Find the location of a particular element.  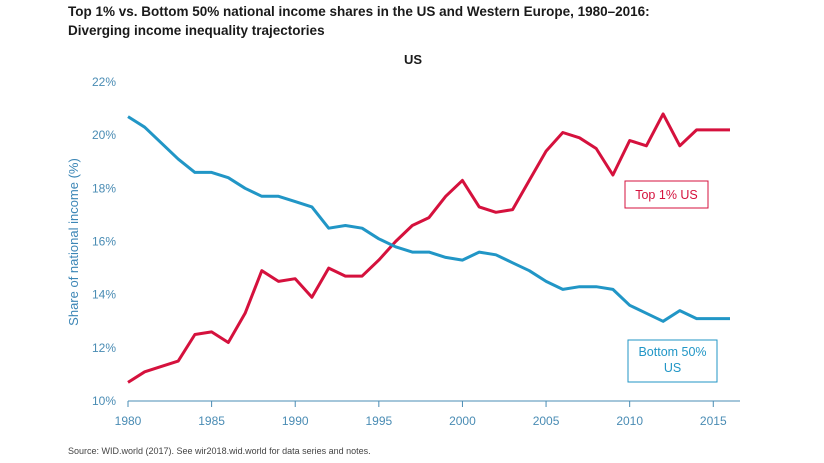

x-tick-label: 1985 is located at coordinates (211, 421).